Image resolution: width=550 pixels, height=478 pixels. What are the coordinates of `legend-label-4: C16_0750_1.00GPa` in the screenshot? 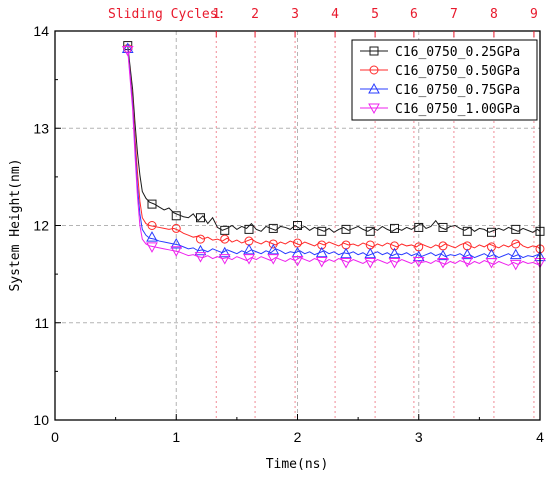 It's located at (457, 109).